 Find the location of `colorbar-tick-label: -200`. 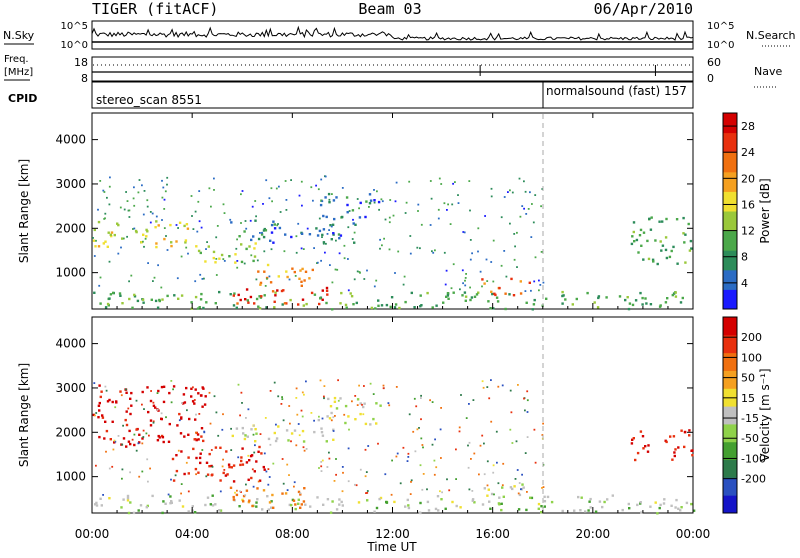

colorbar-tick-label: -200 is located at coordinates (753, 479).